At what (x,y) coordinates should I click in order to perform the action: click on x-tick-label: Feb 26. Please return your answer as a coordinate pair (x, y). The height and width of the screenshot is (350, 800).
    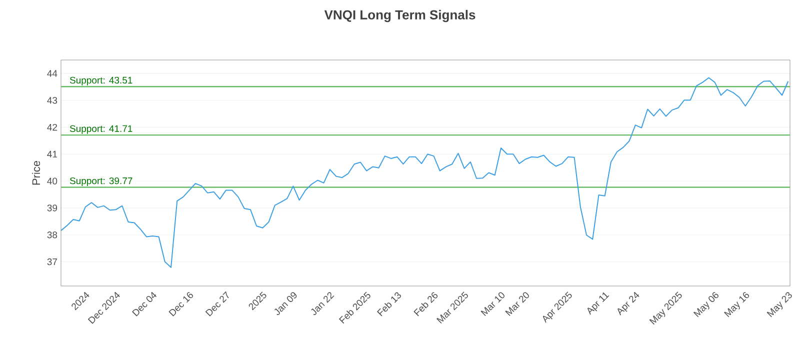
    Looking at the image, I should click on (426, 304).